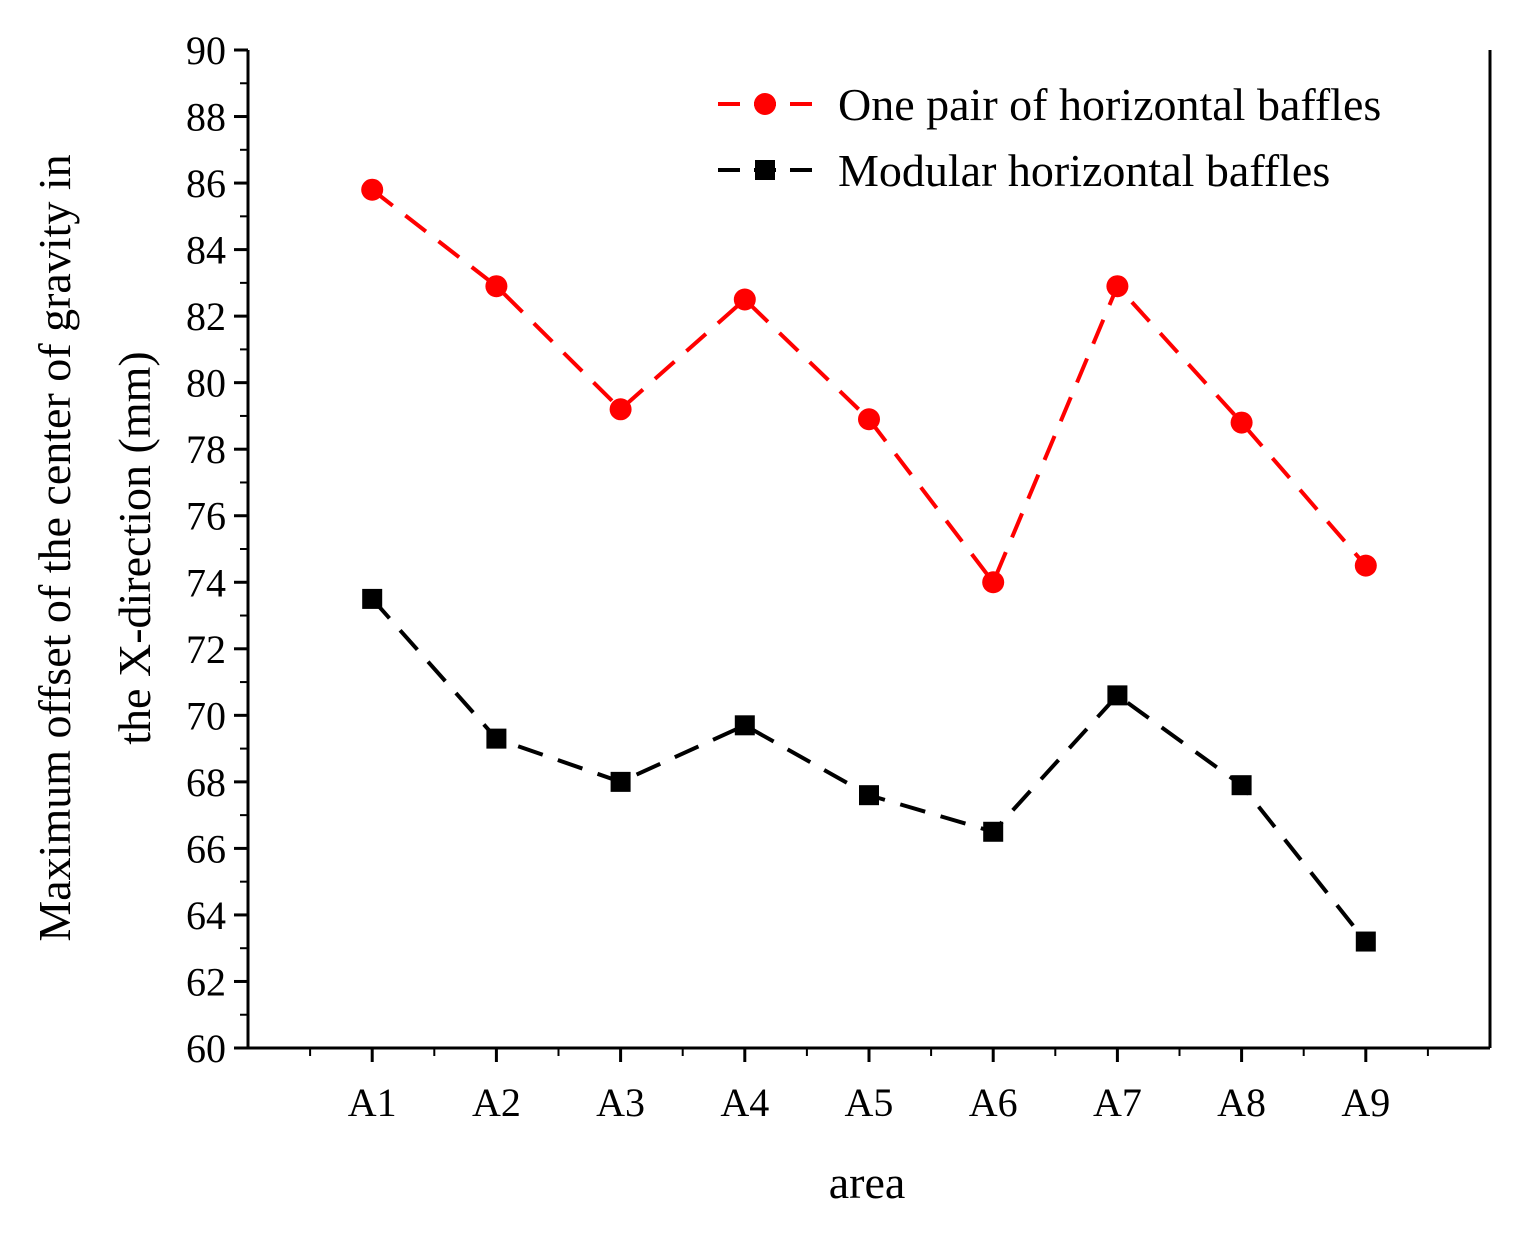 Image resolution: width=1525 pixels, height=1244 pixels. Describe the element at coordinates (206, 316) in the screenshot. I see `y-tick-label: 82` at that location.